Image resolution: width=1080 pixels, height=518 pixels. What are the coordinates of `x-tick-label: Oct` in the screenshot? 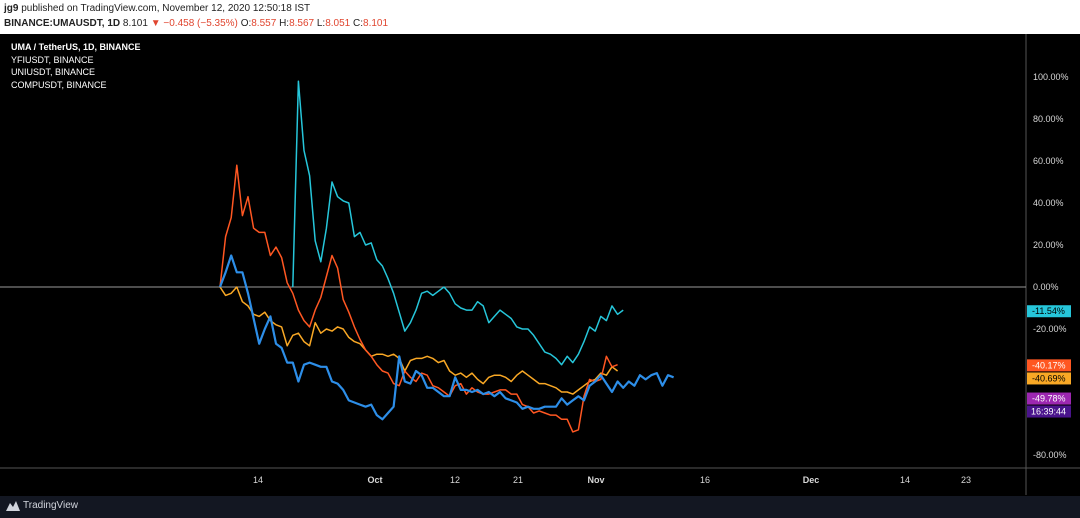 It's located at (374, 480).